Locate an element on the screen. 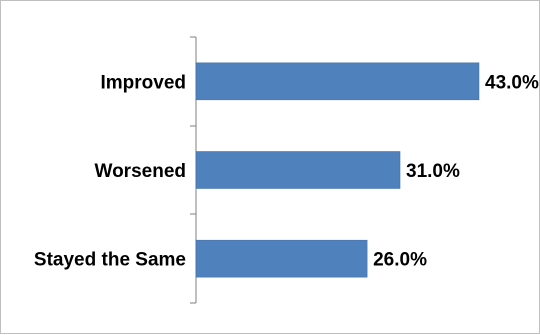 The height and width of the screenshot is (335, 540). value-label: 26.0% is located at coordinates (400, 260).